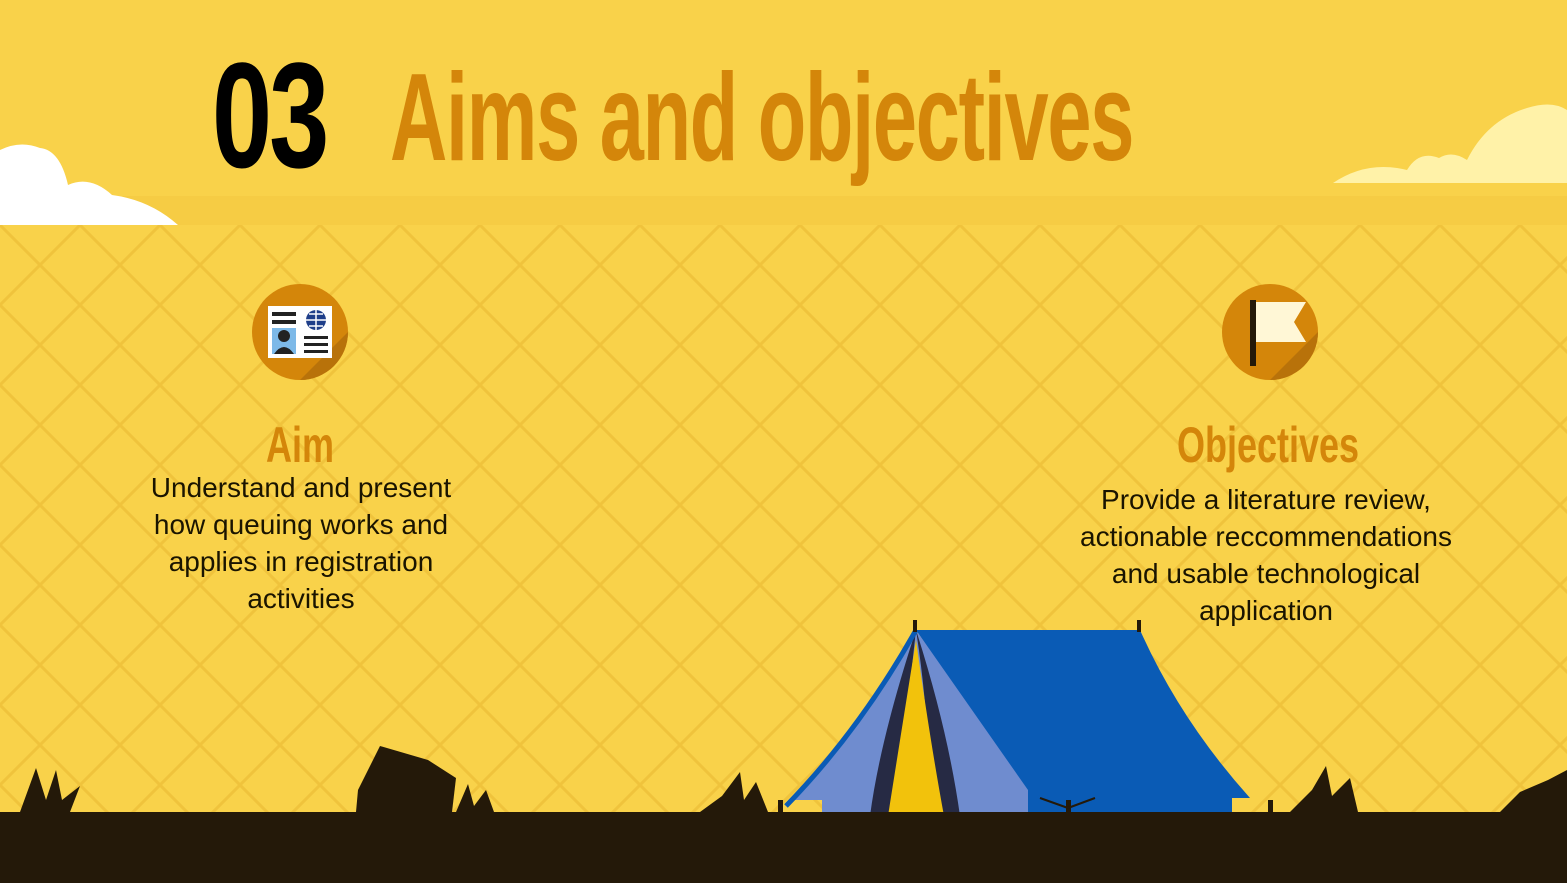  What do you see at coordinates (762, 118) in the screenshot?
I see `slide-title: Aims and objectives` at bounding box center [762, 118].